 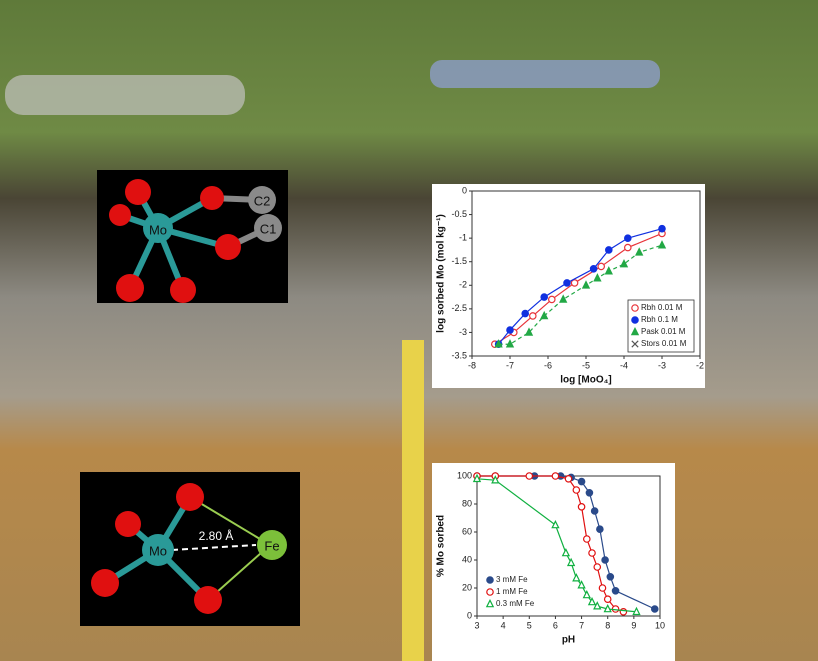 What do you see at coordinates (262, 200) in the screenshot?
I see `atom-label: C2` at bounding box center [262, 200].